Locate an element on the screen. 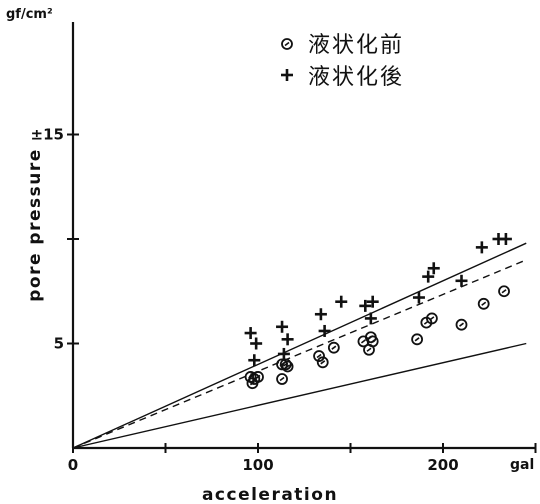 The width and height of the screenshot is (540, 504). y-tick-label: 5 is located at coordinates (59, 344).